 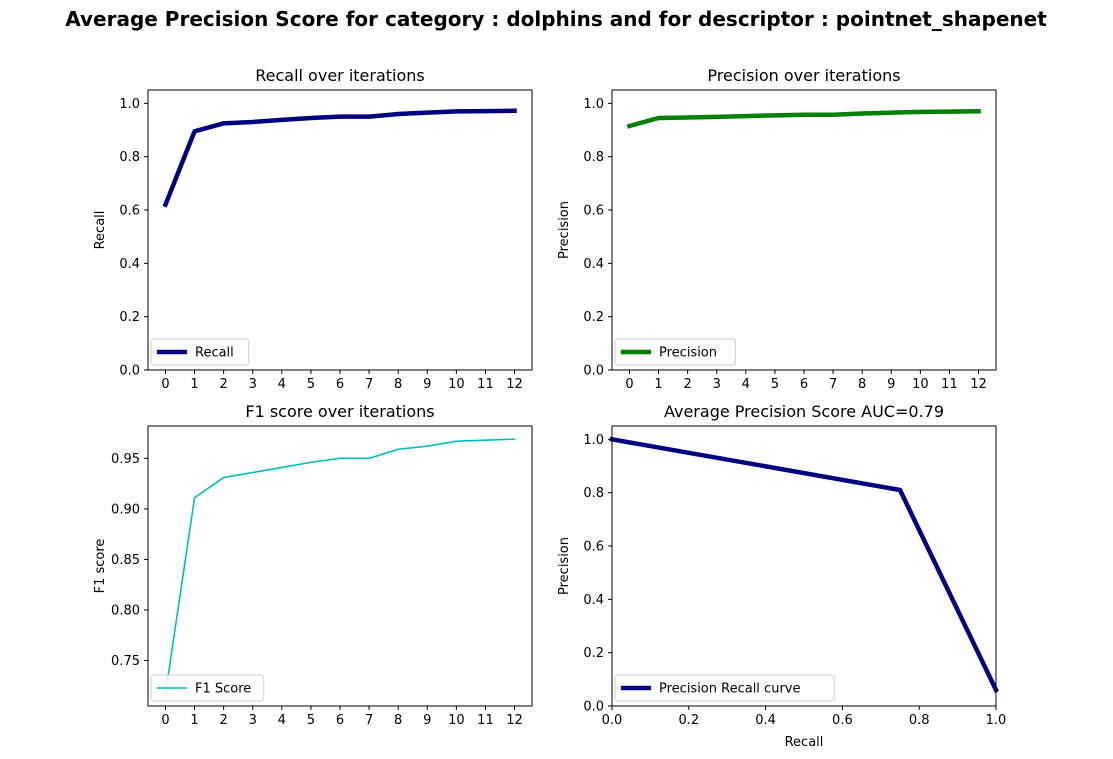 What do you see at coordinates (612, 720) in the screenshot?
I see `x-tick-label: 0.0` at bounding box center [612, 720].